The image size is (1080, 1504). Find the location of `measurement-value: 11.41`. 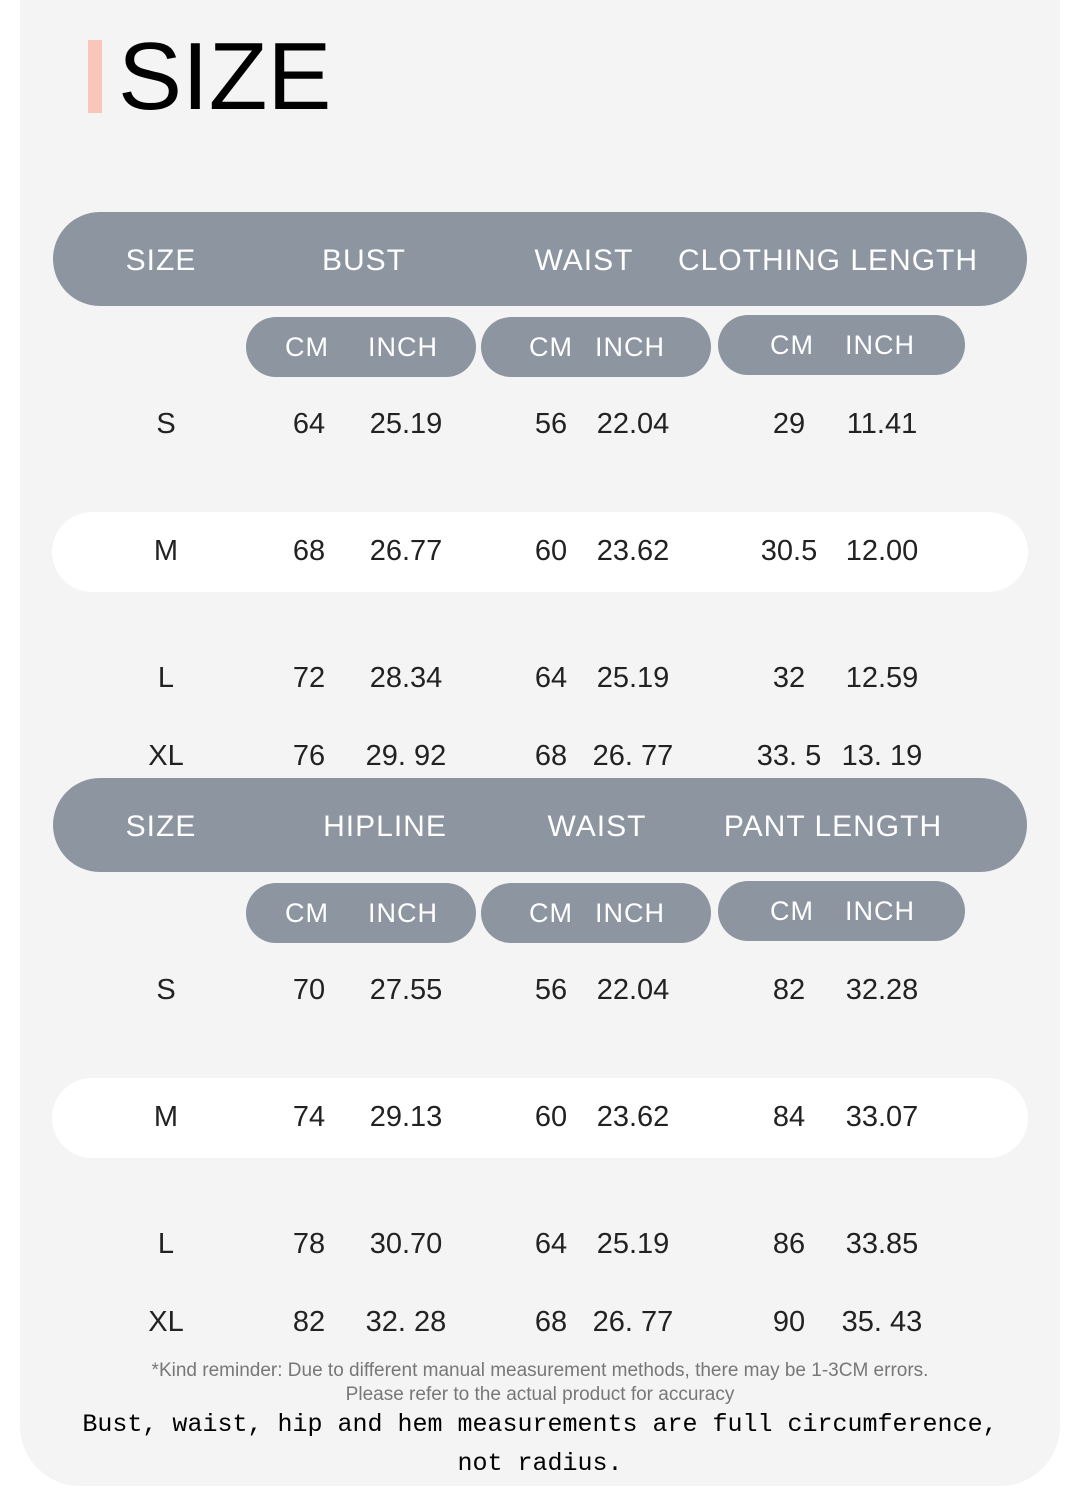

measurement-value: 11.41 is located at coordinates (882, 424).